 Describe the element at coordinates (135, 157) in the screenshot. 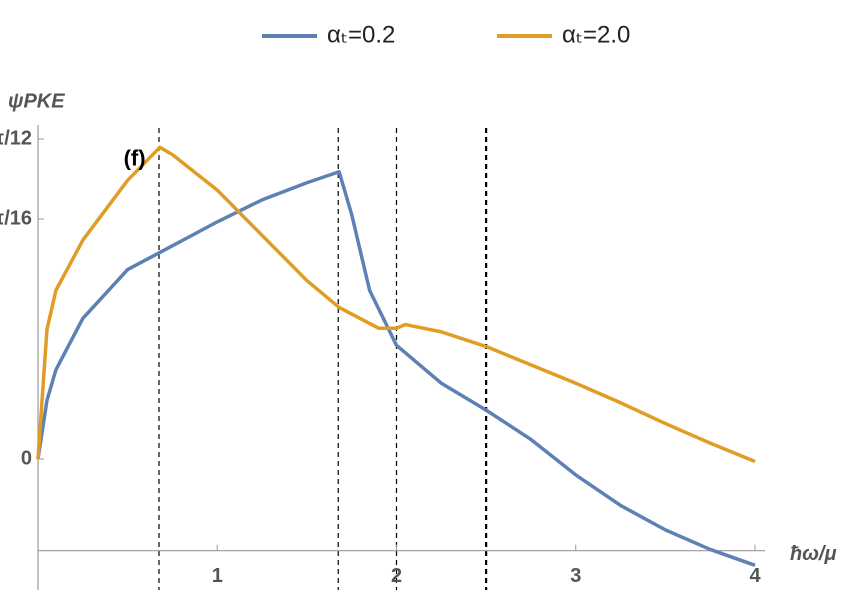

I see `annotation: (f)` at that location.